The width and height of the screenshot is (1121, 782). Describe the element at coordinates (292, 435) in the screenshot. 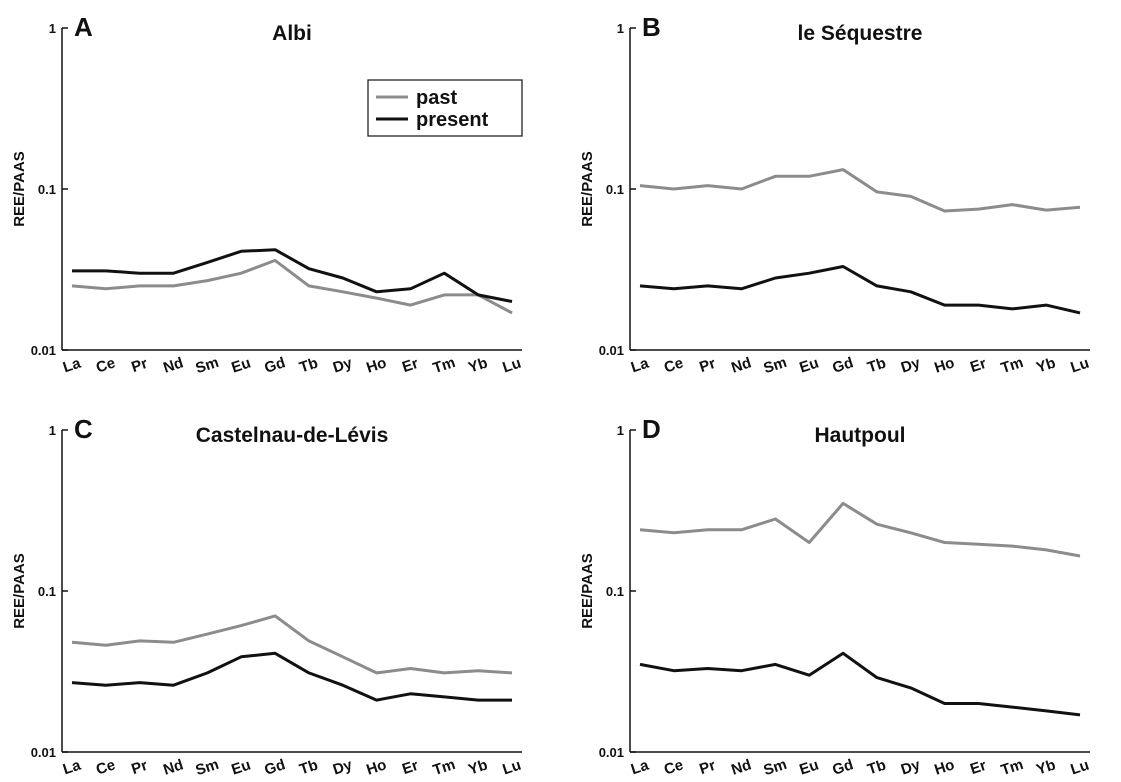

I see `panel-title: Castelnau-de-Lévis` at that location.